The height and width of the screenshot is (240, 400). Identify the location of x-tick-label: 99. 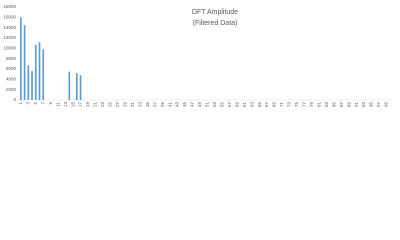
(386, 105).